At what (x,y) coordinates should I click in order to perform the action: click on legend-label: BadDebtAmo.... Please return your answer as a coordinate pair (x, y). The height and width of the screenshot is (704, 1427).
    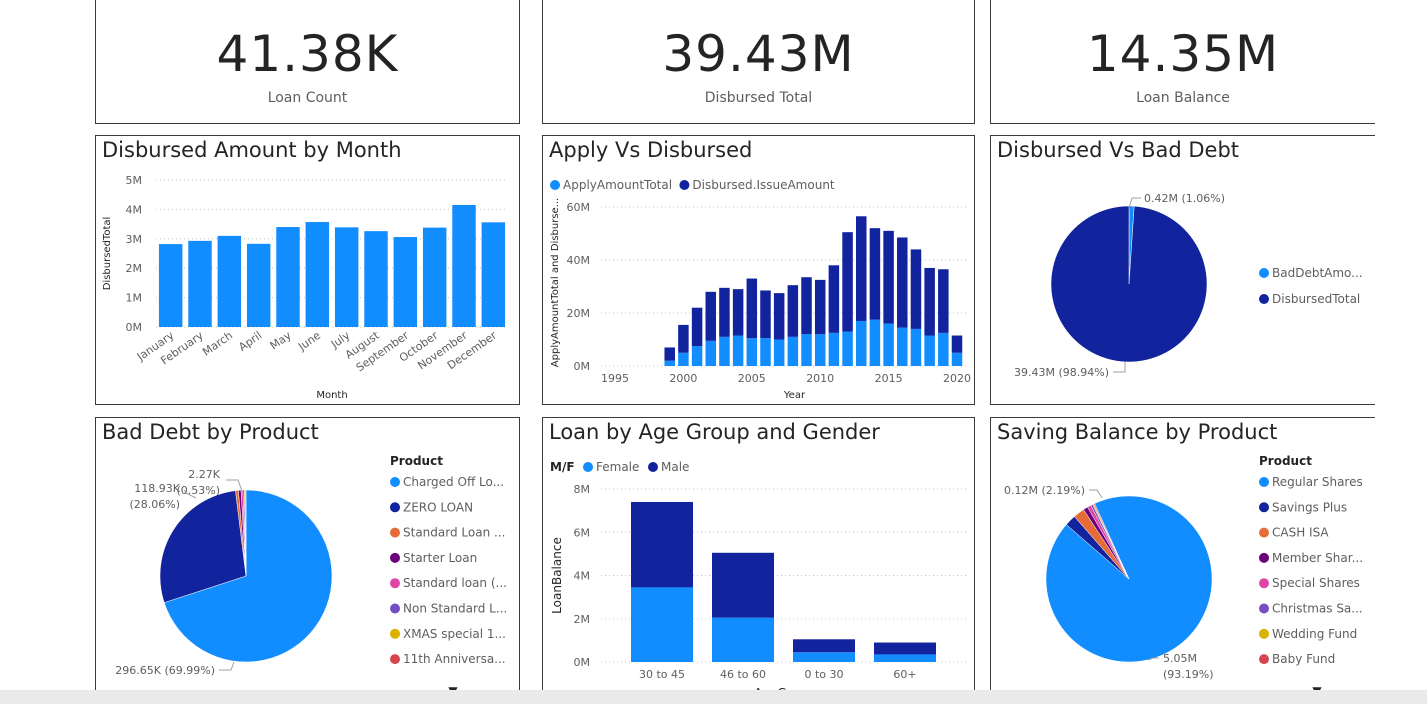
    Looking at the image, I should click on (1317, 273).